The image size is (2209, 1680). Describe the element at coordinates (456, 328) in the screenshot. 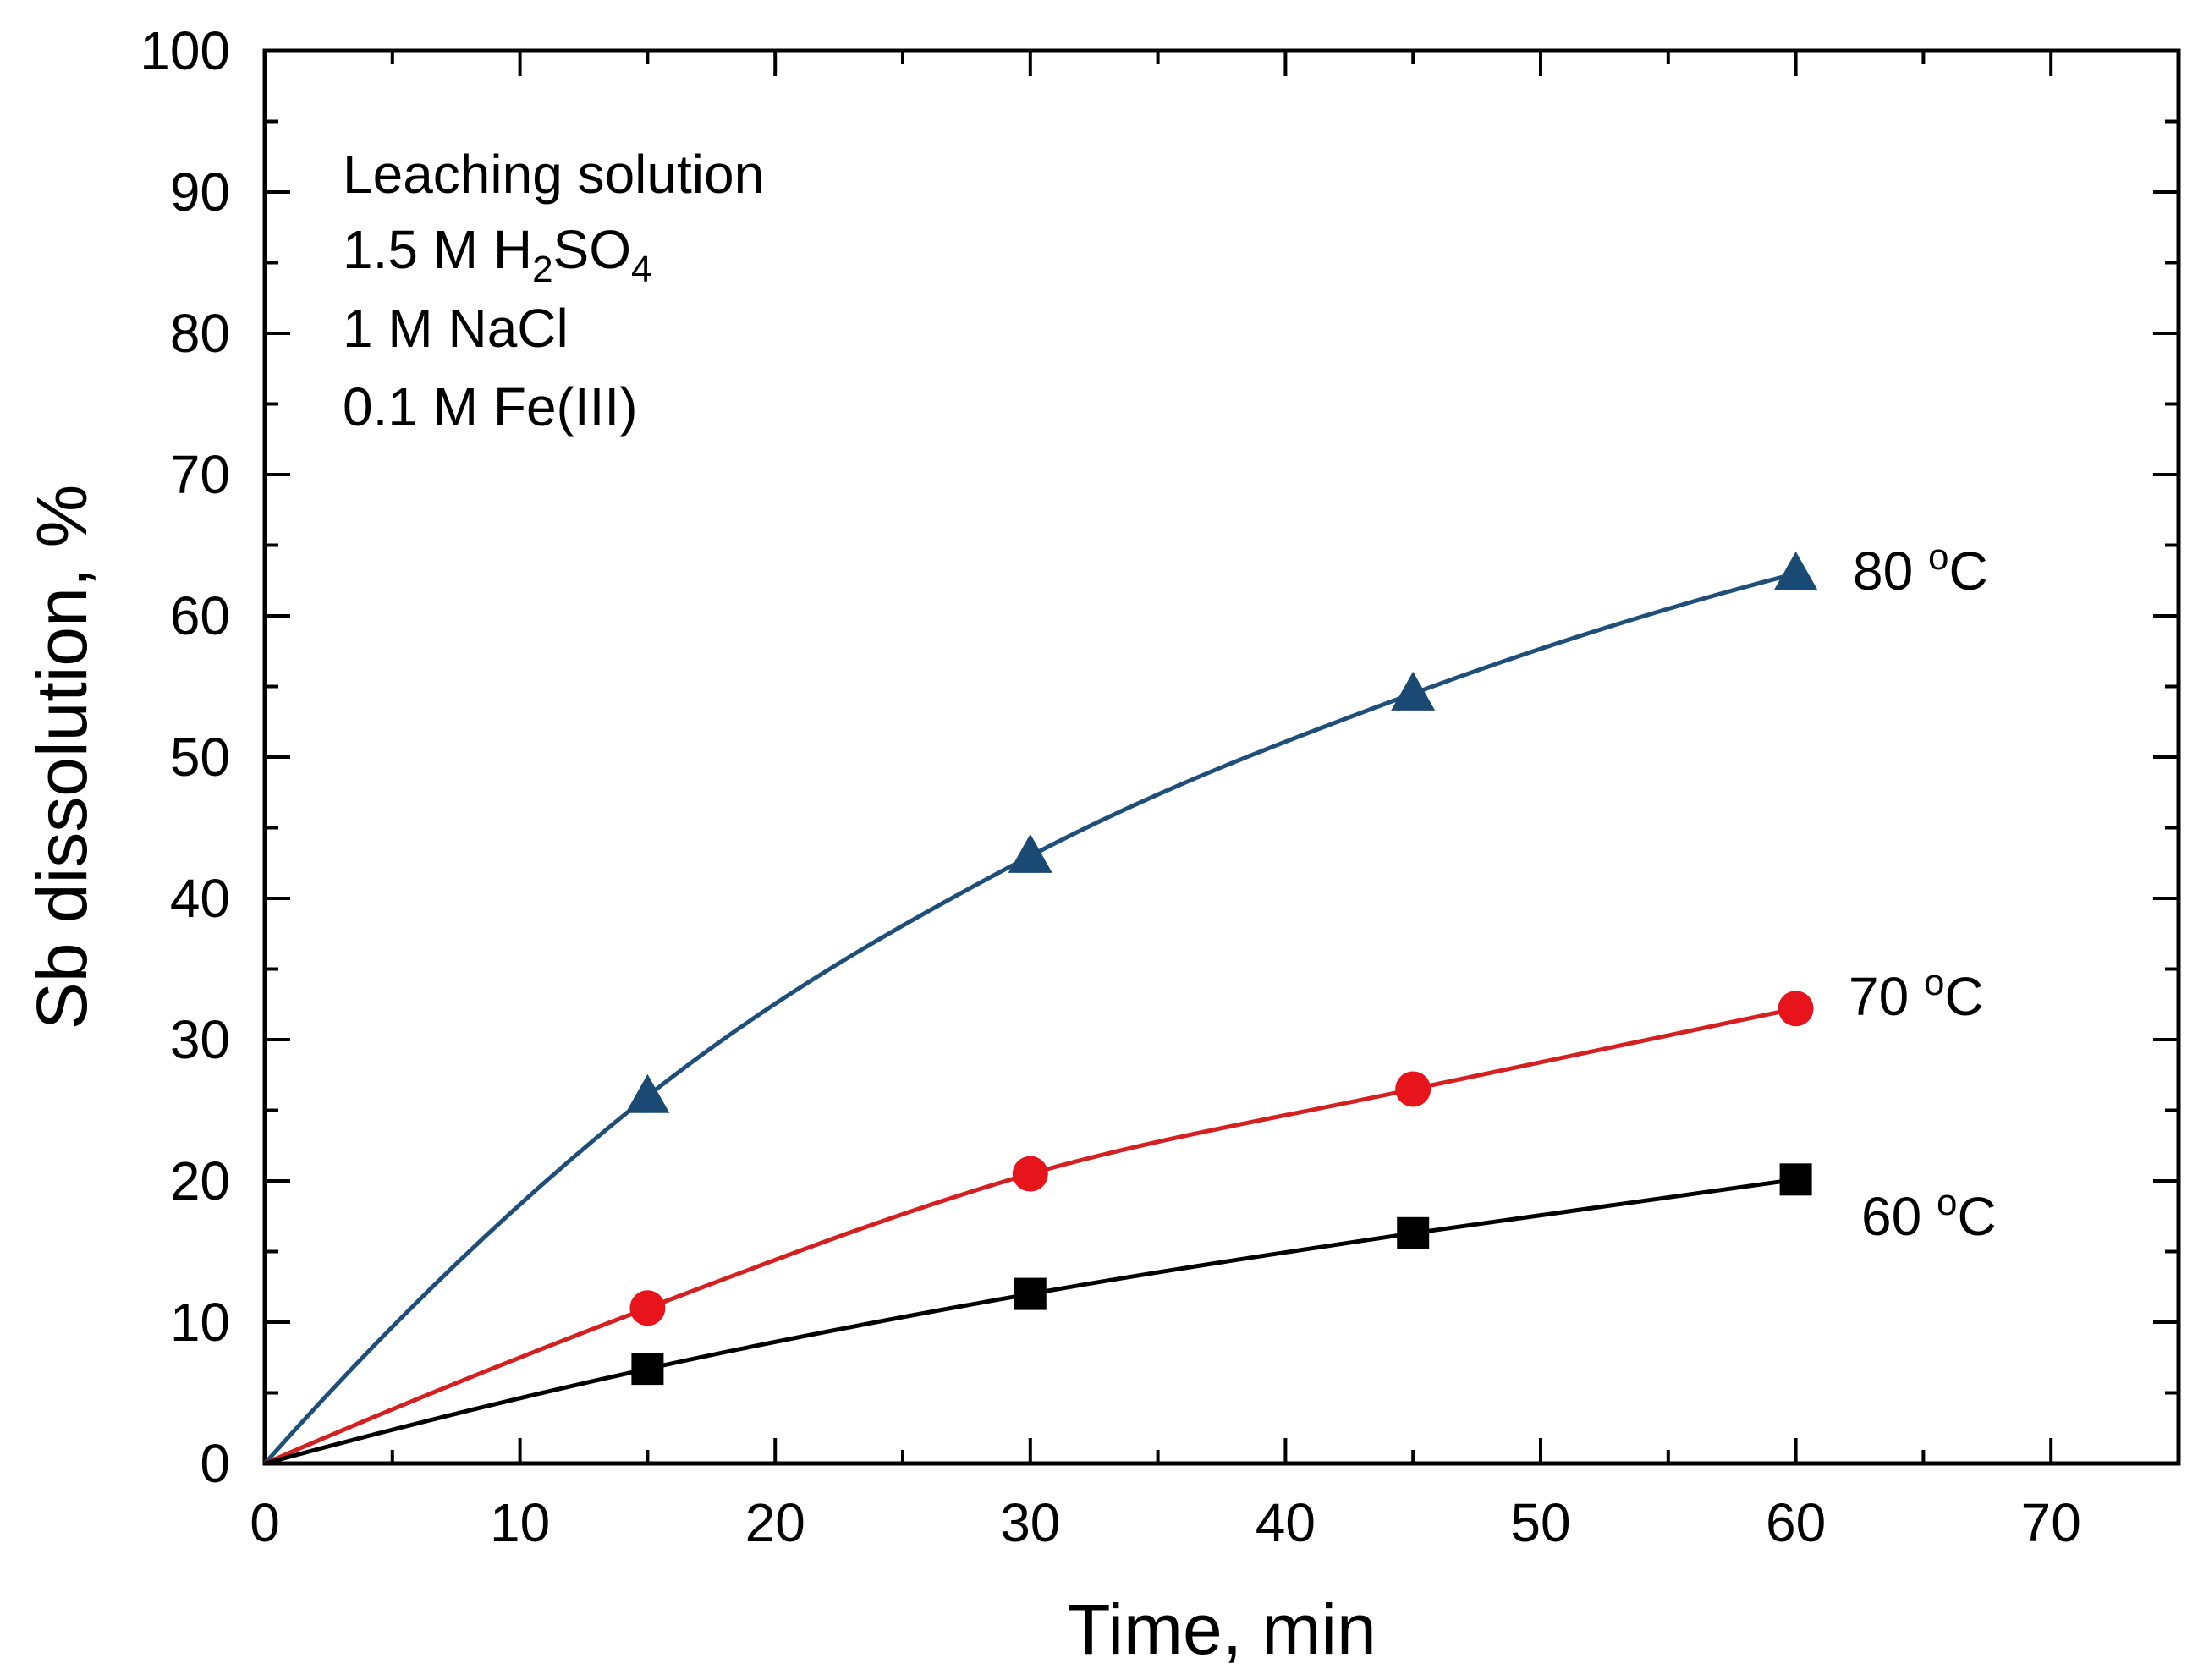

I see `annotation-line: 1 M NaCl` at that location.